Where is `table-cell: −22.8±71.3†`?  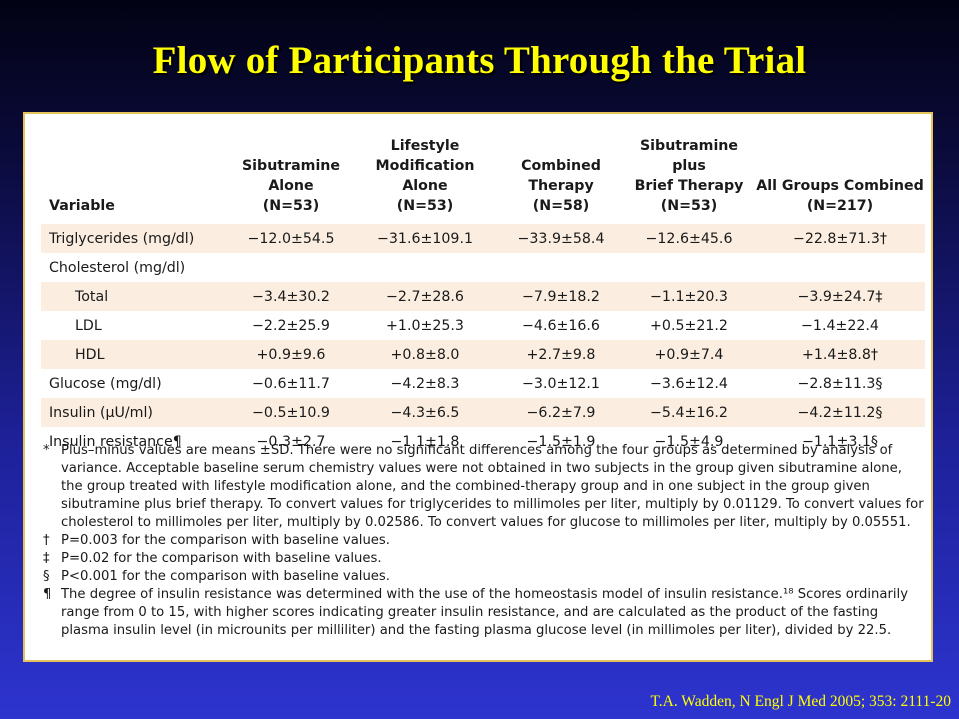 table-cell: −22.8±71.3† is located at coordinates (840, 238).